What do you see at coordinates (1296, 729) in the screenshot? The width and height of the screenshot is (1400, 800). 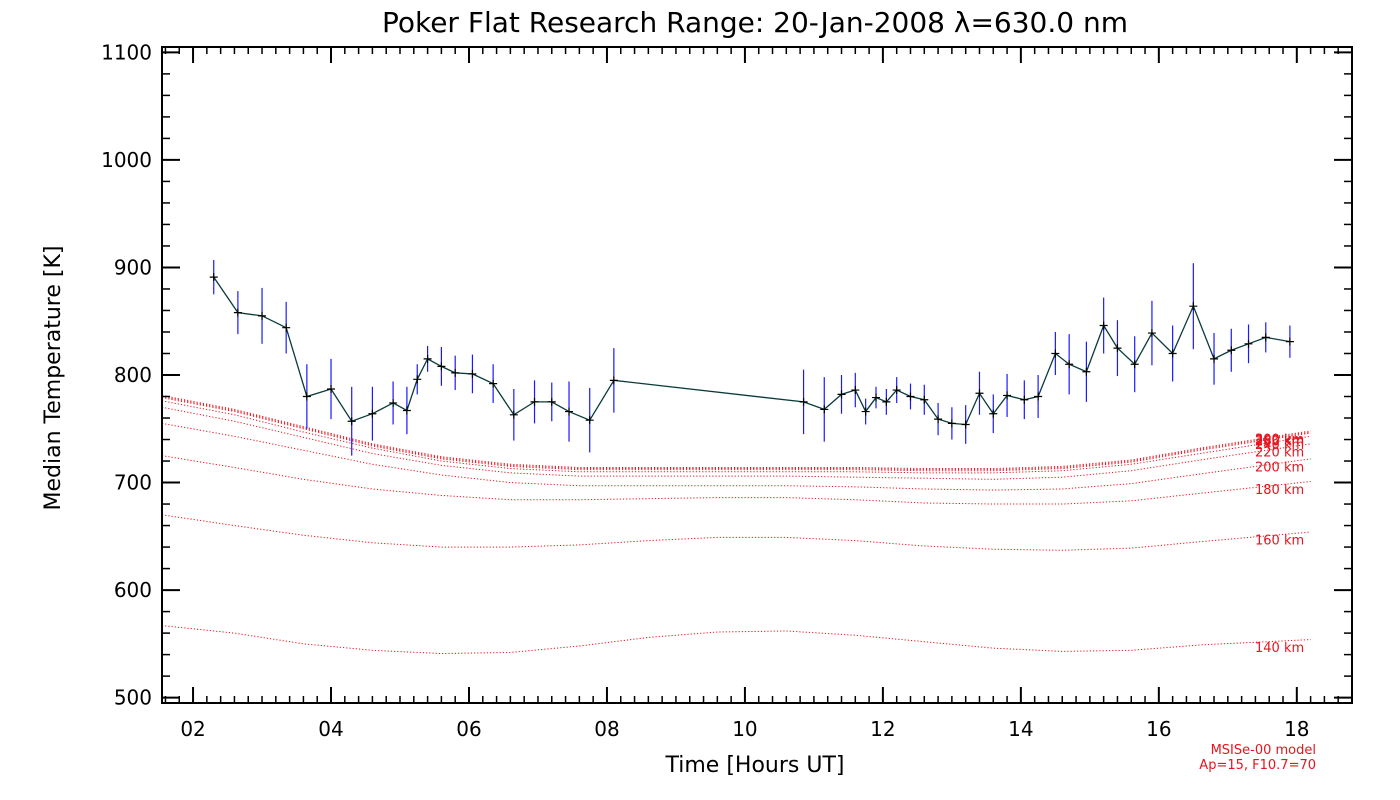 I see `x-tick-label: 18` at bounding box center [1296, 729].